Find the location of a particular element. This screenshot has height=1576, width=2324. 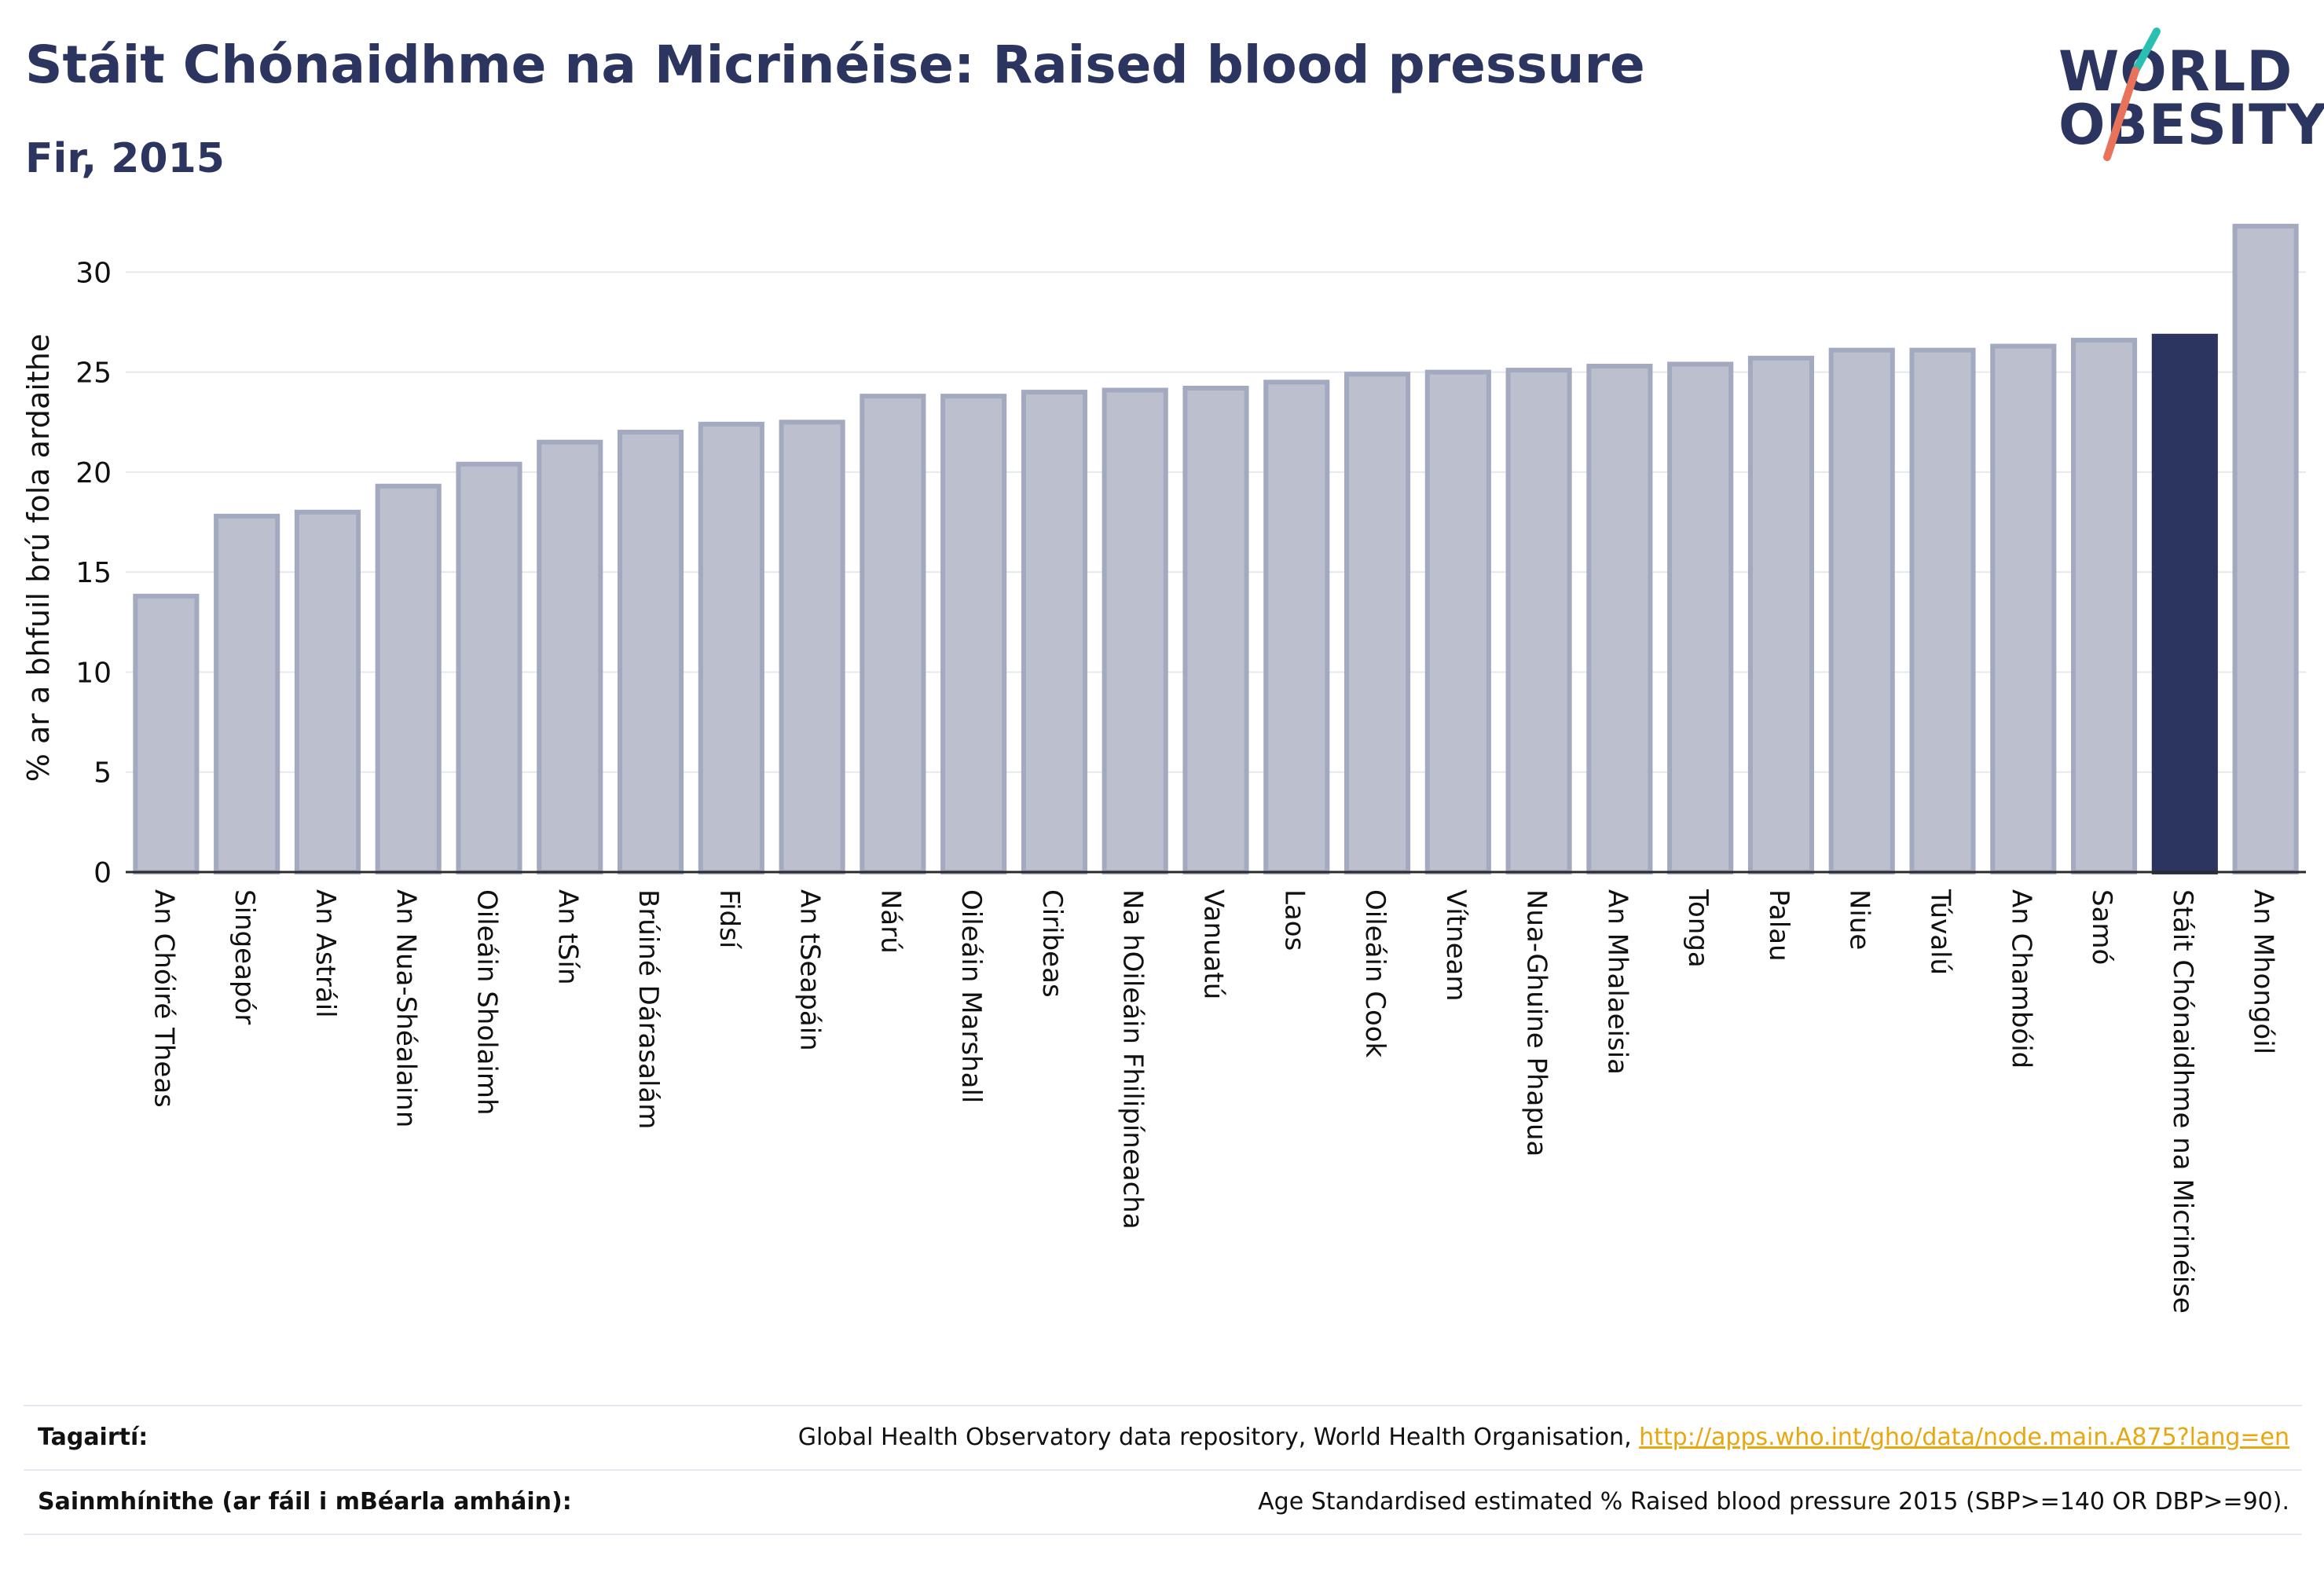

y-tick-label: 30 is located at coordinates (93, 273).